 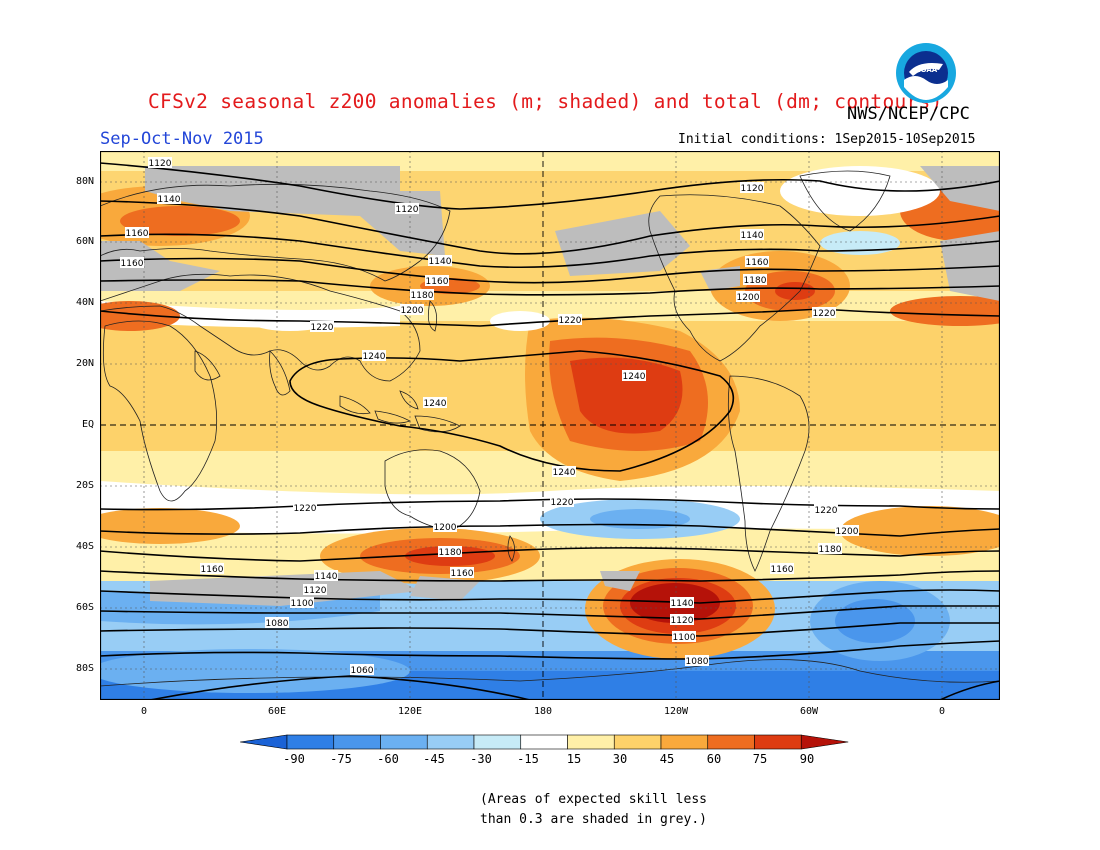 What do you see at coordinates (807, 759) in the screenshot?
I see `colorbar-label: 90` at bounding box center [807, 759].